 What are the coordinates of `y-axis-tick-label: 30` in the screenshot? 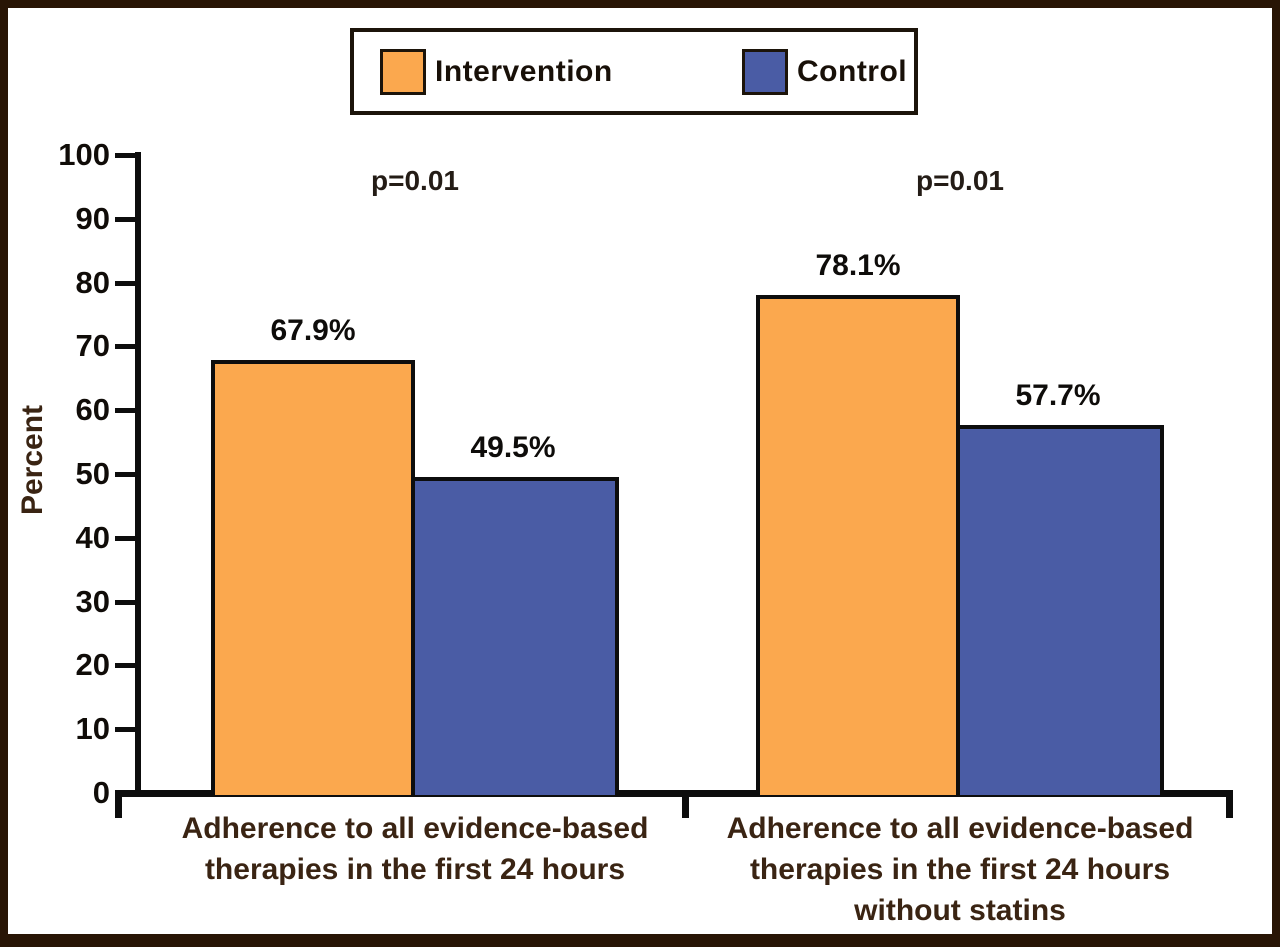 It's located at (92, 601).